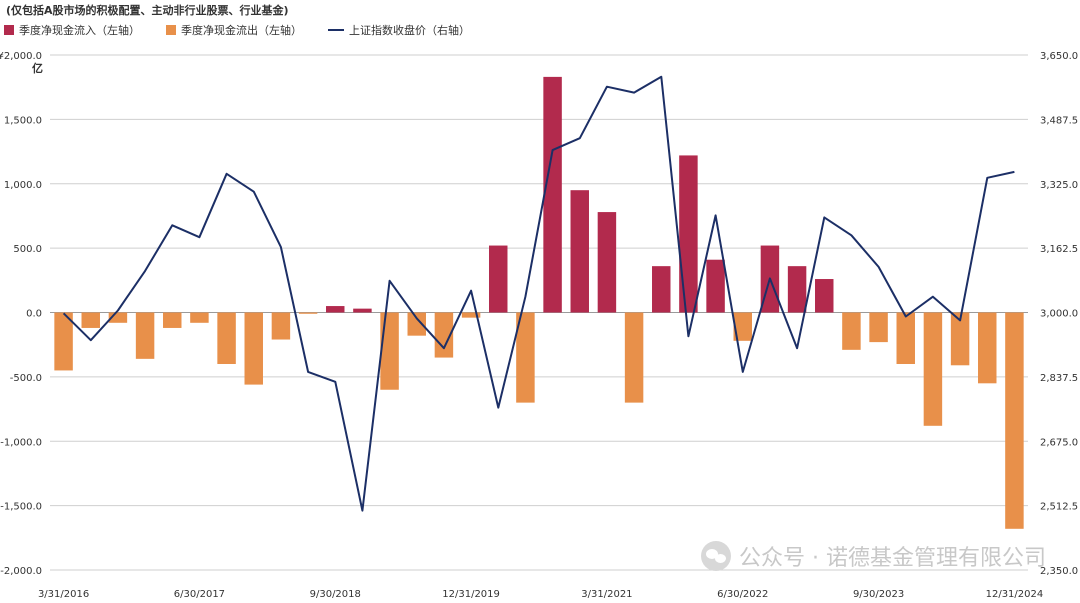  I want to click on legend-item-inflow: 季度净现金流入（左轴）, so click(72, 30).